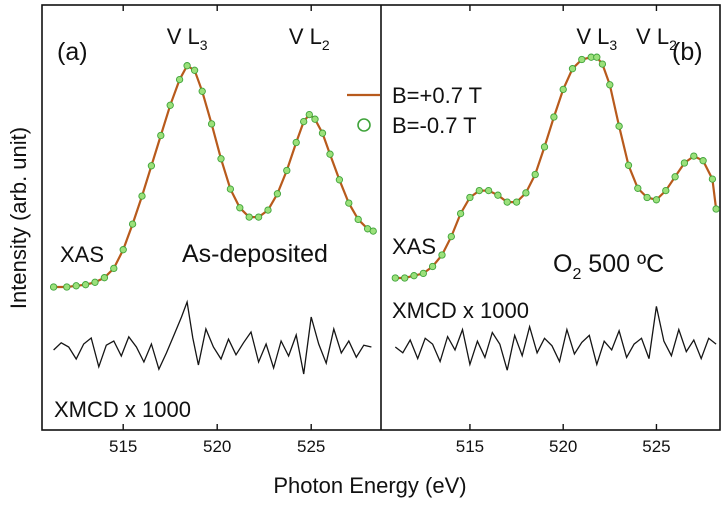 The image size is (723, 505). What do you see at coordinates (311, 446) in the screenshot?
I see `x-tick-label-525: 525` at bounding box center [311, 446].